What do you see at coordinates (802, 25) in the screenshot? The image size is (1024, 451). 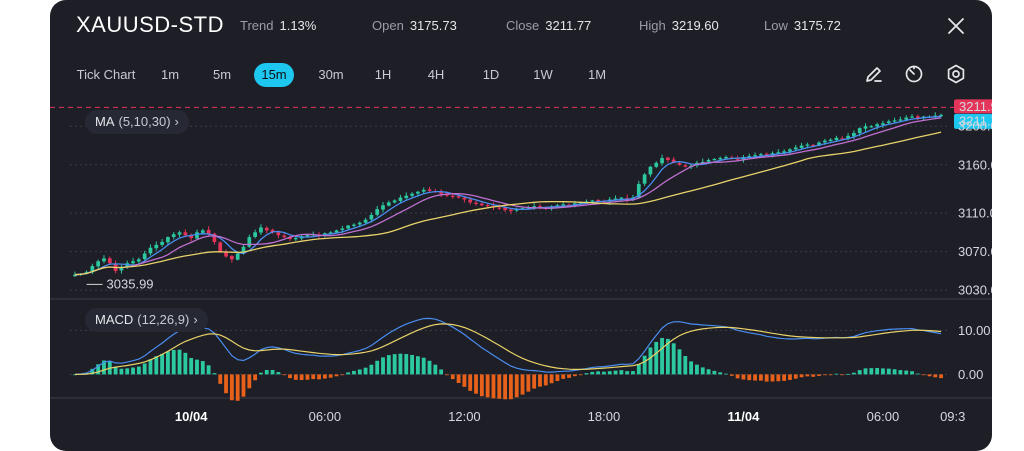 I see `low-stat: Low 3175.72` at bounding box center [802, 25].